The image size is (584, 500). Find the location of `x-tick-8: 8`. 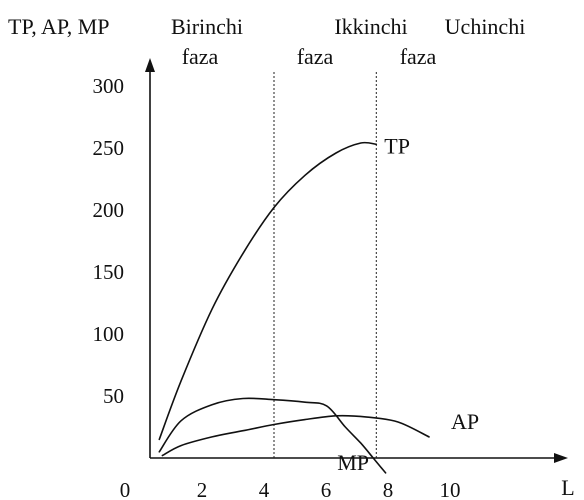

x-tick-8: 8 is located at coordinates (388, 489).